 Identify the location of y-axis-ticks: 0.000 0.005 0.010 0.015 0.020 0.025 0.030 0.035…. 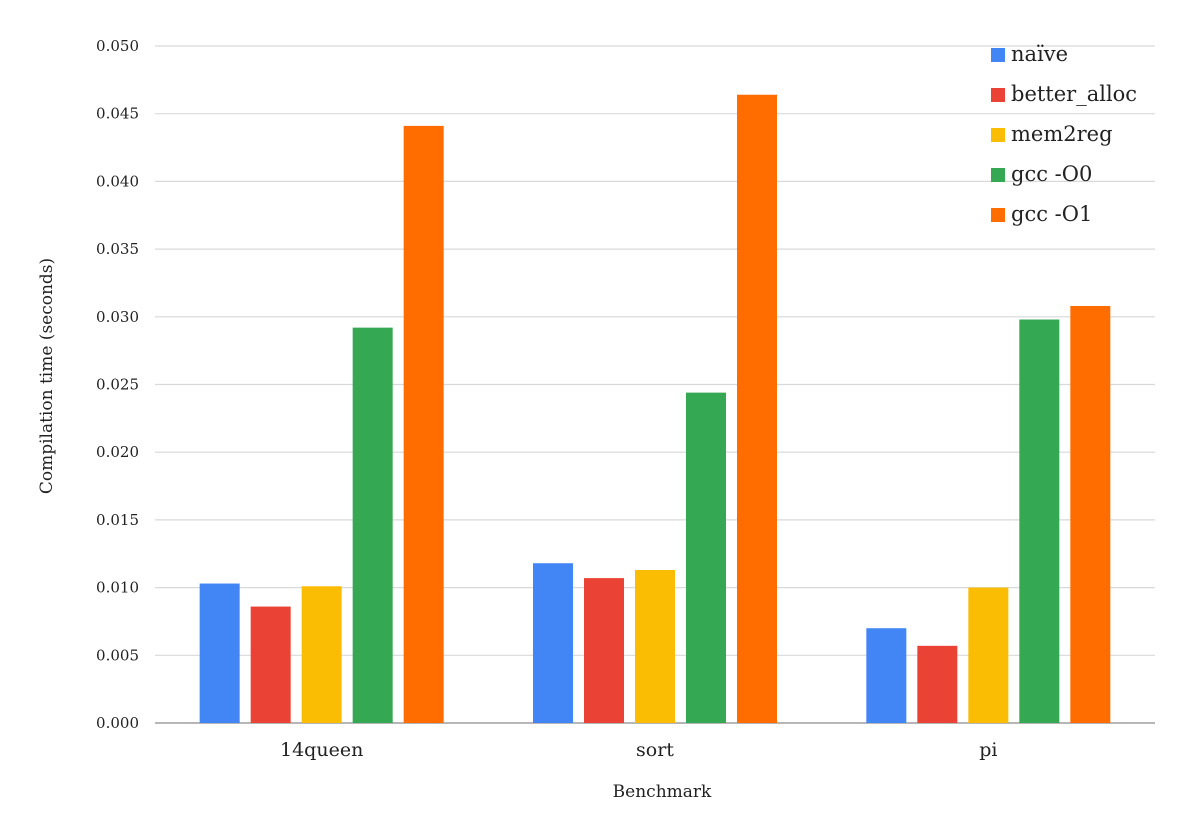
(117, 384).